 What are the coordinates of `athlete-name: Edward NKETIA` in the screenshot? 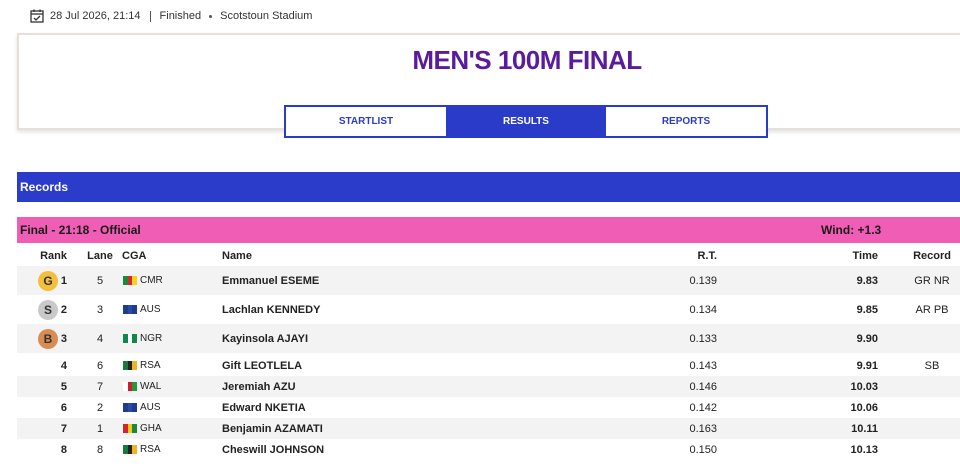 It's located at (264, 407).